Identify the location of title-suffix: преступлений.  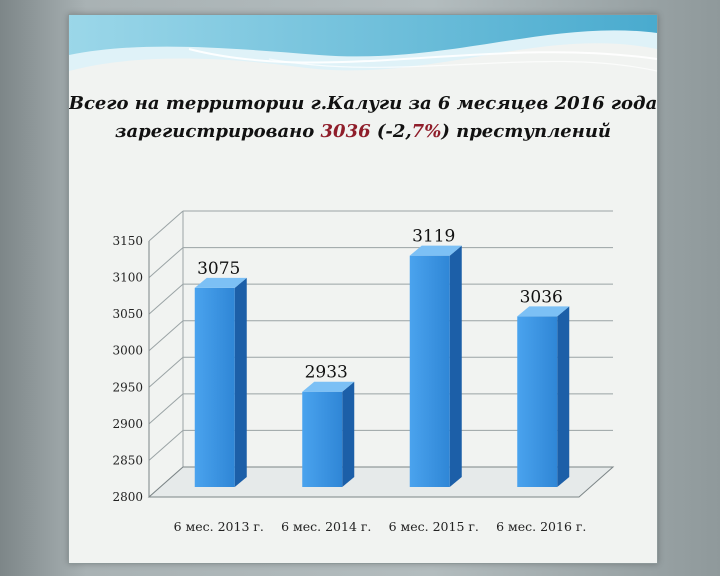
(530, 131).